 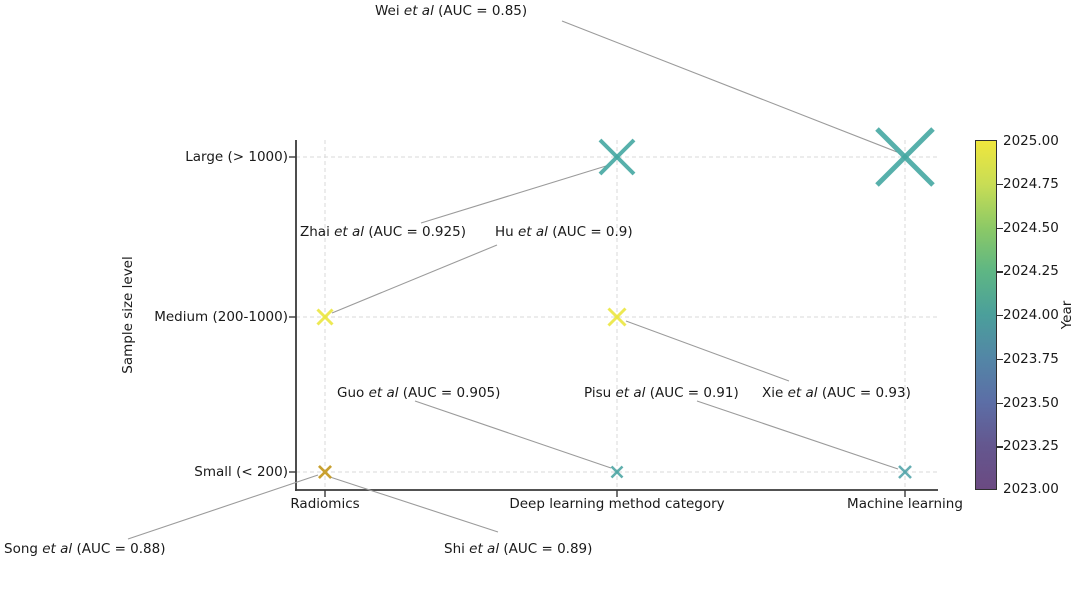 What do you see at coordinates (223, 507) in the screenshot?
I see `leader-line-song` at bounding box center [223, 507].